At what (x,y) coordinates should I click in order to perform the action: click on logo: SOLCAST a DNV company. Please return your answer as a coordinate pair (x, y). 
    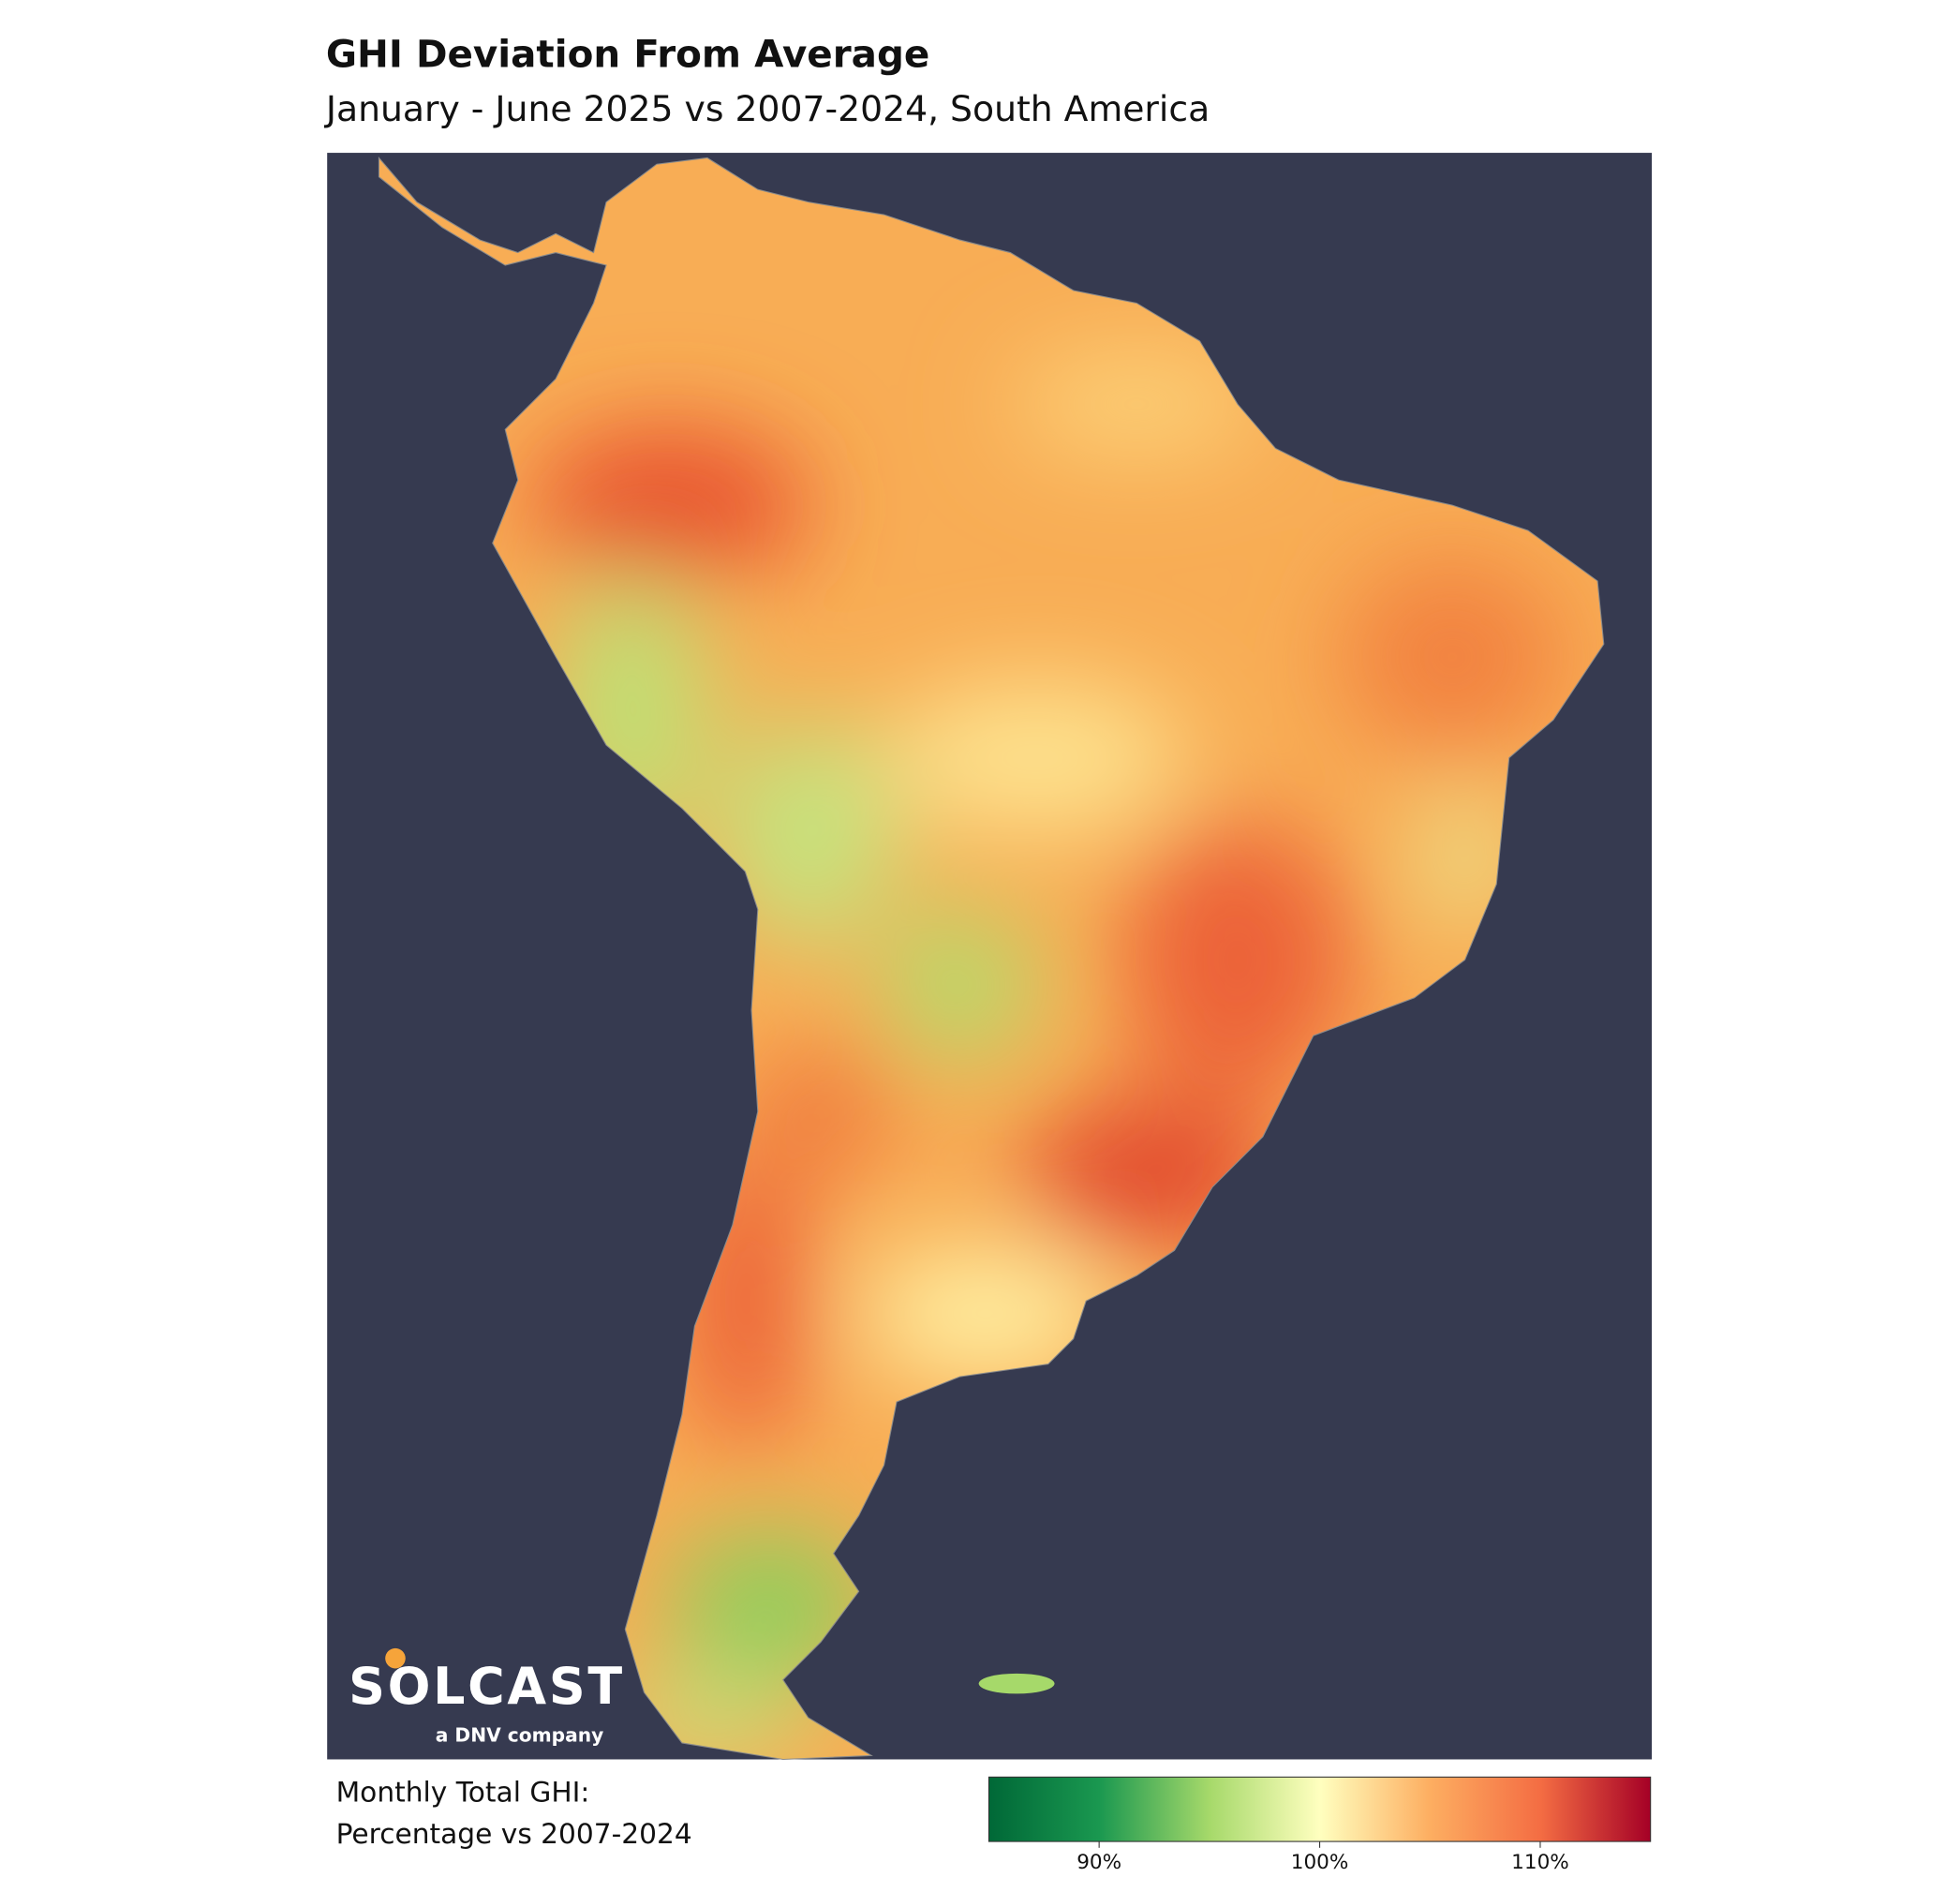
    Looking at the image, I should click on (487, 1697).